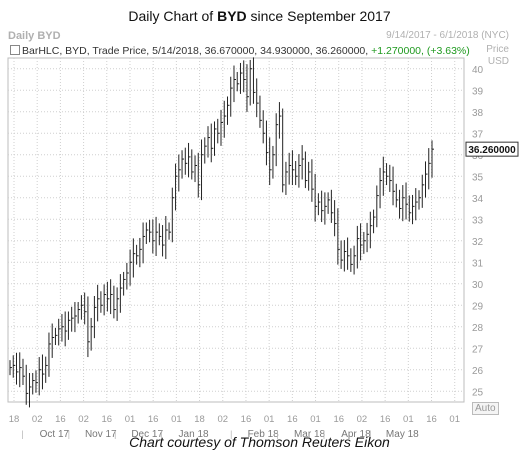 This screenshot has height=456, width=519. I want to click on y-tick-label: 29, so click(478, 306).